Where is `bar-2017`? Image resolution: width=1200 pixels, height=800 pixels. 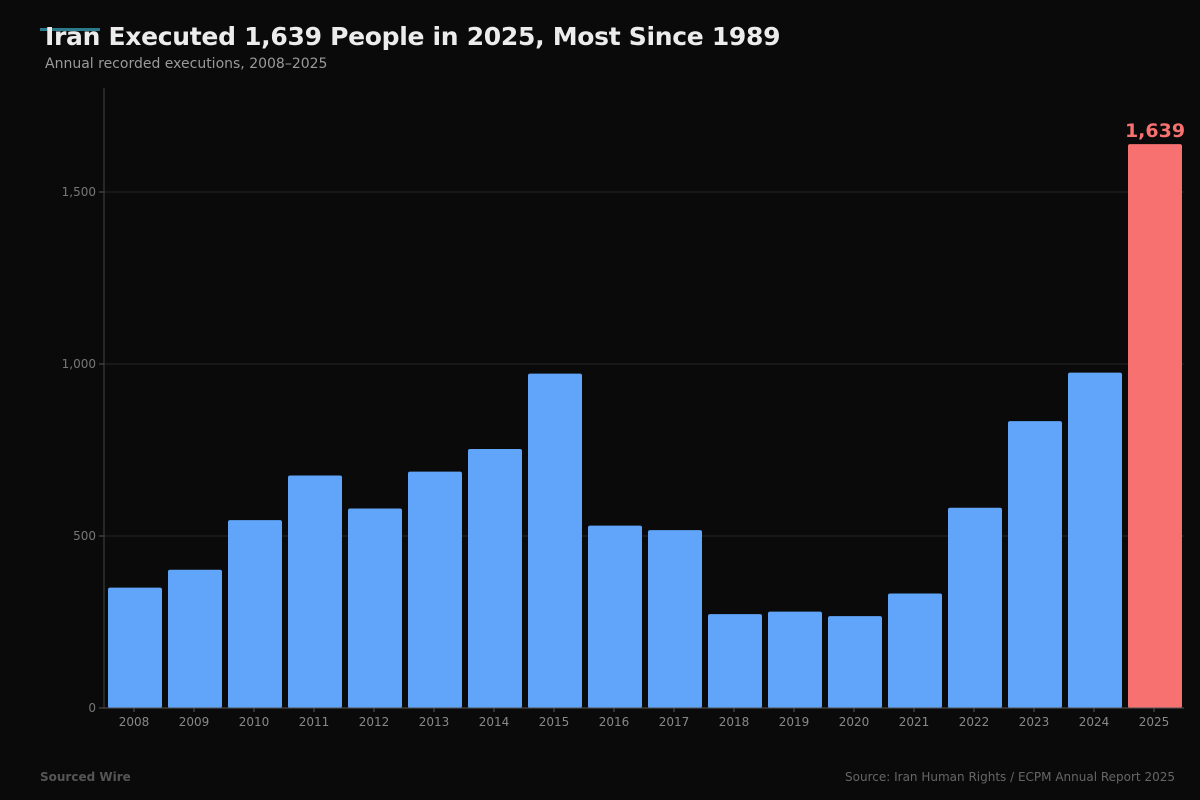
bar-2017 is located at coordinates (675, 619).